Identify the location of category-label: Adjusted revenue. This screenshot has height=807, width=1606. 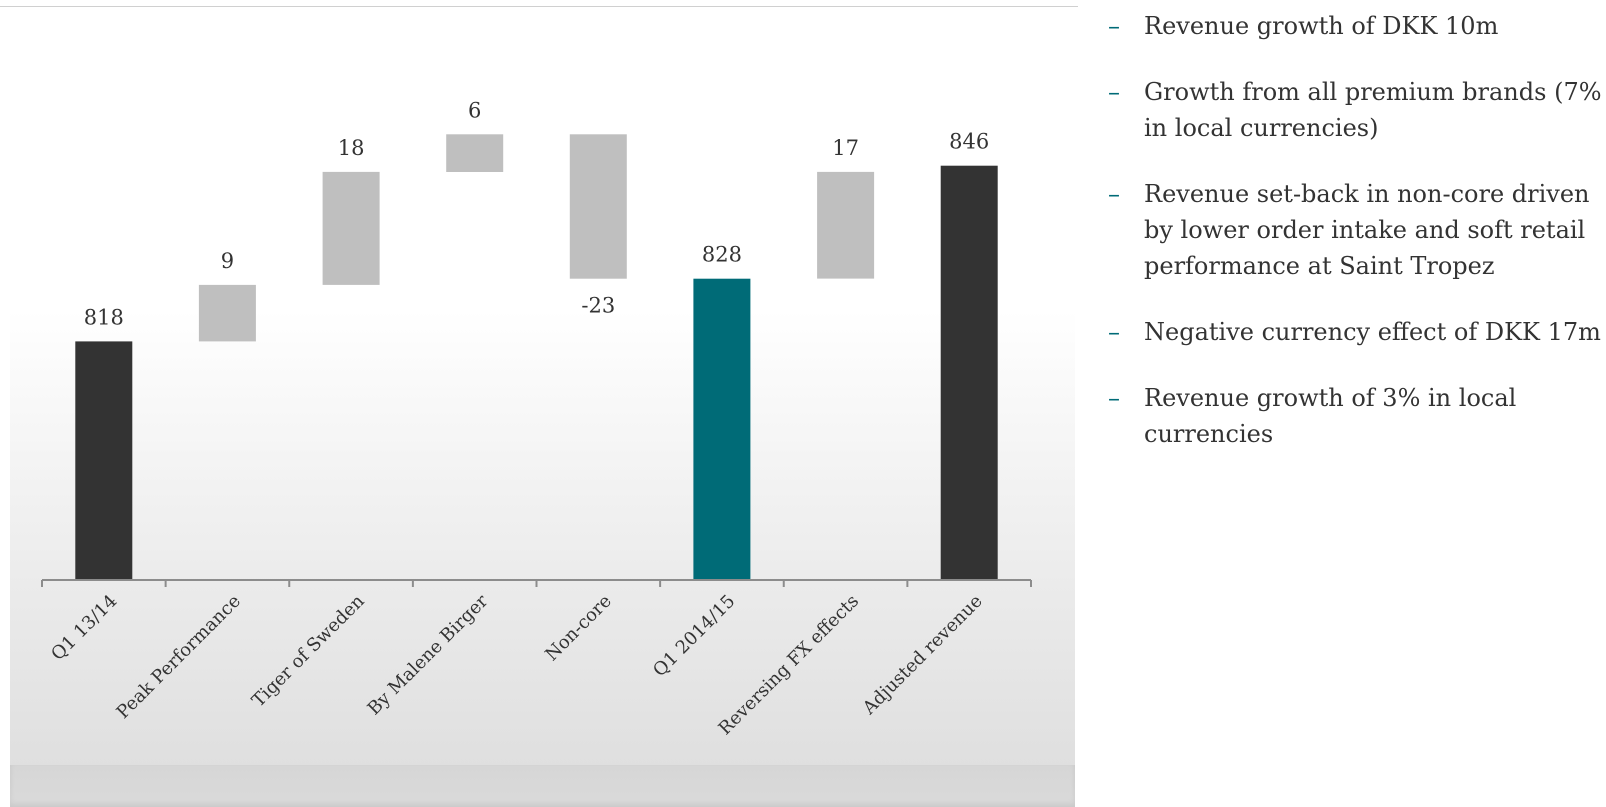
(922, 655).